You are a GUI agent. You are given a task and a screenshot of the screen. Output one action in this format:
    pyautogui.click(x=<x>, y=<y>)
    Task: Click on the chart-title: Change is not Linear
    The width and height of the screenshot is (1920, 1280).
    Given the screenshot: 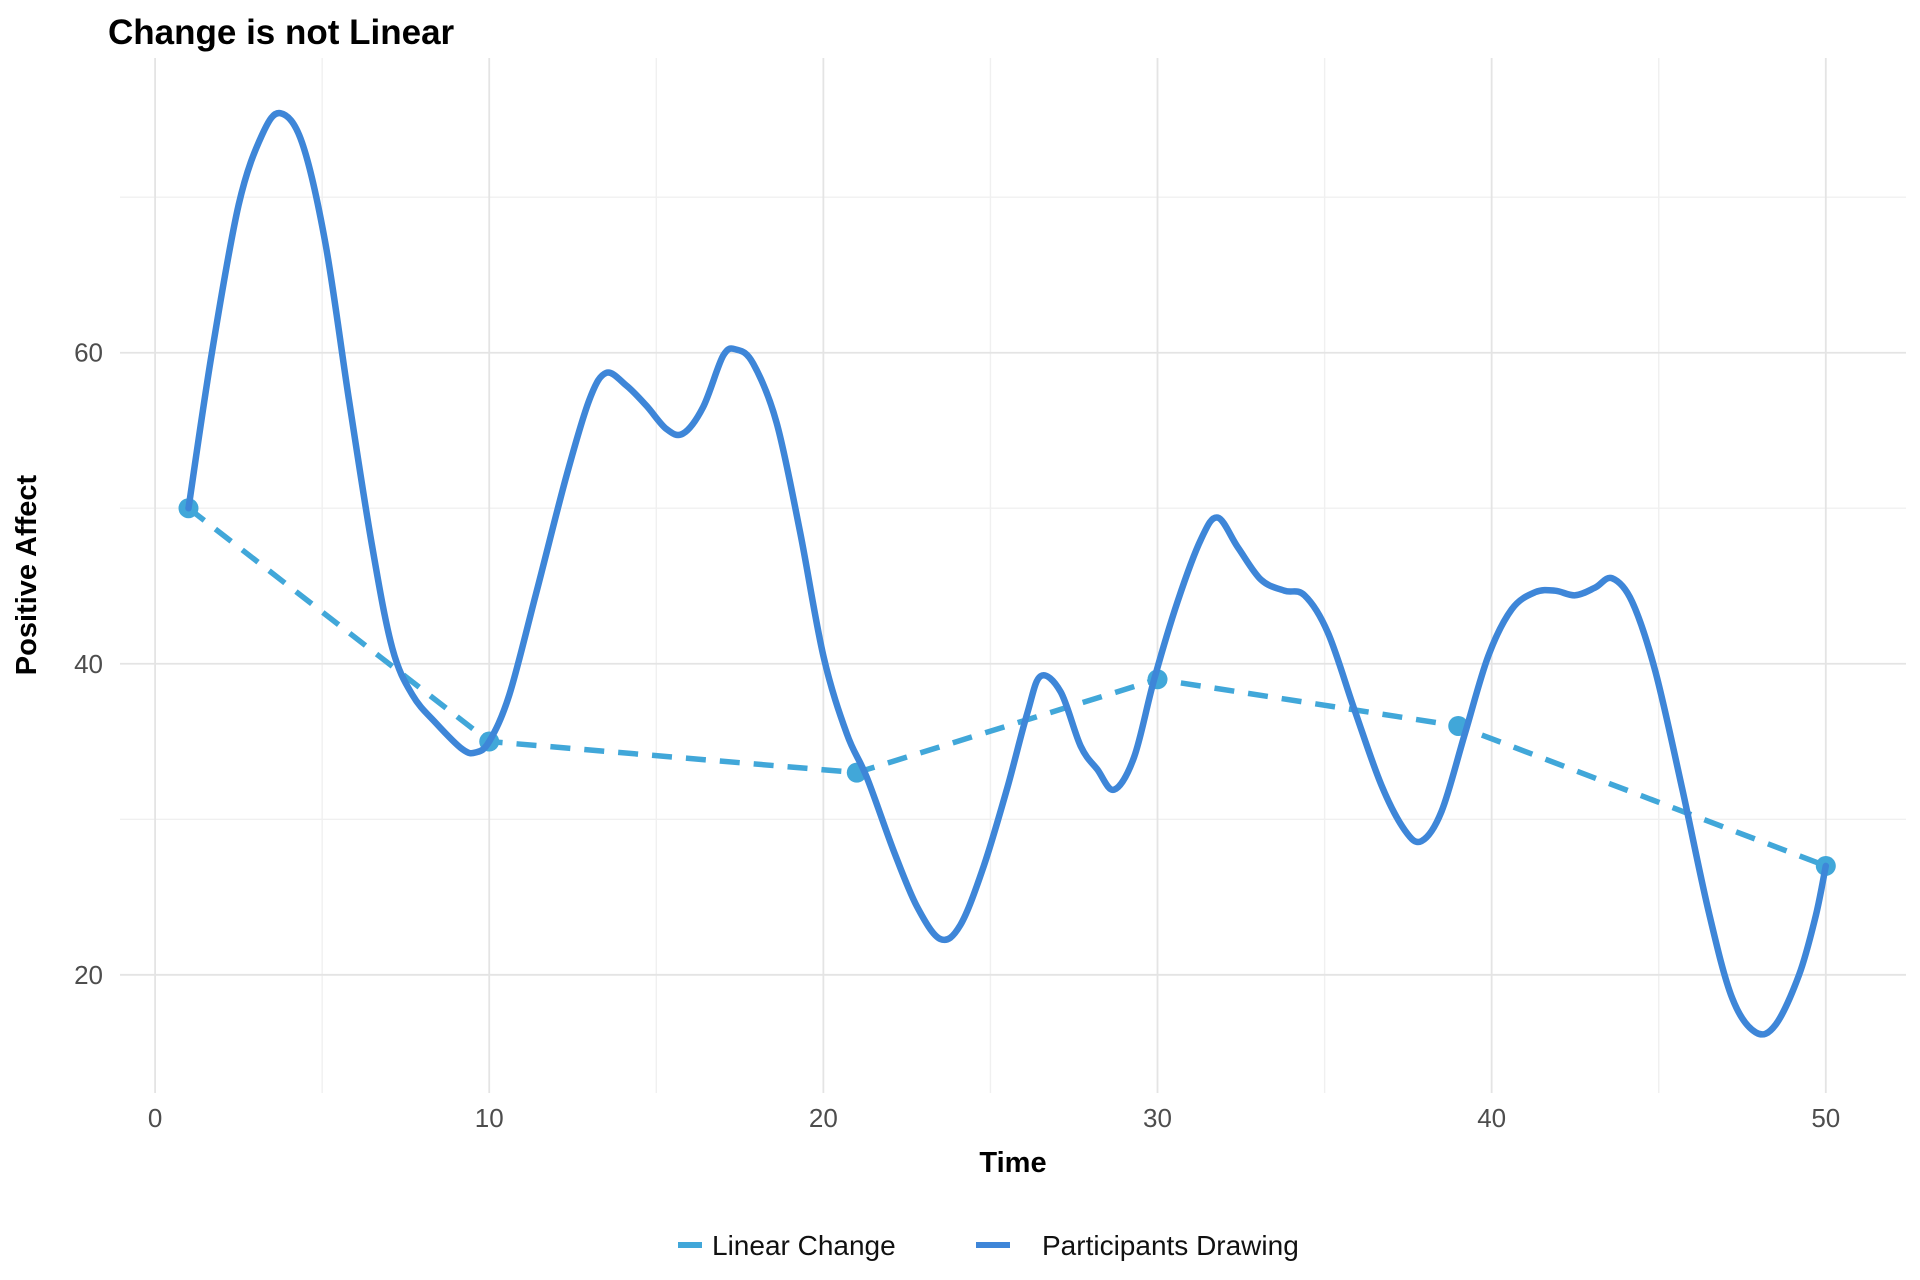 What is the action you would take?
    pyautogui.click(x=281, y=32)
    